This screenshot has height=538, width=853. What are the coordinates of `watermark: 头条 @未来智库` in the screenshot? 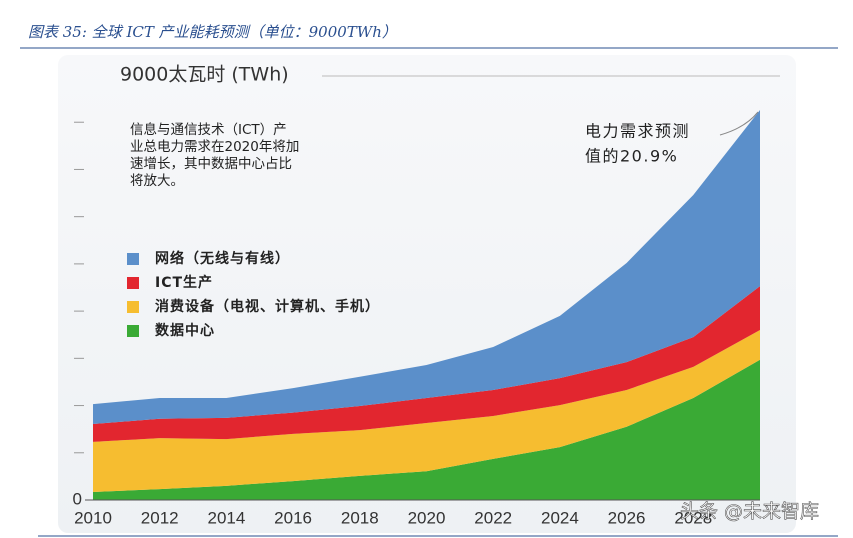 It's located at (749, 512).